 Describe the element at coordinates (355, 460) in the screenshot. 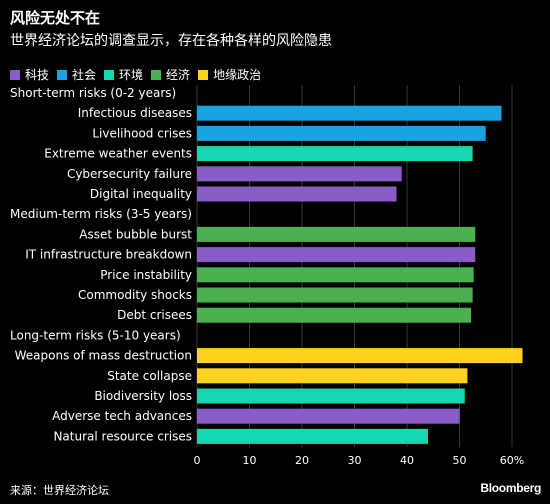

I see `x-tick-label: 30` at that location.